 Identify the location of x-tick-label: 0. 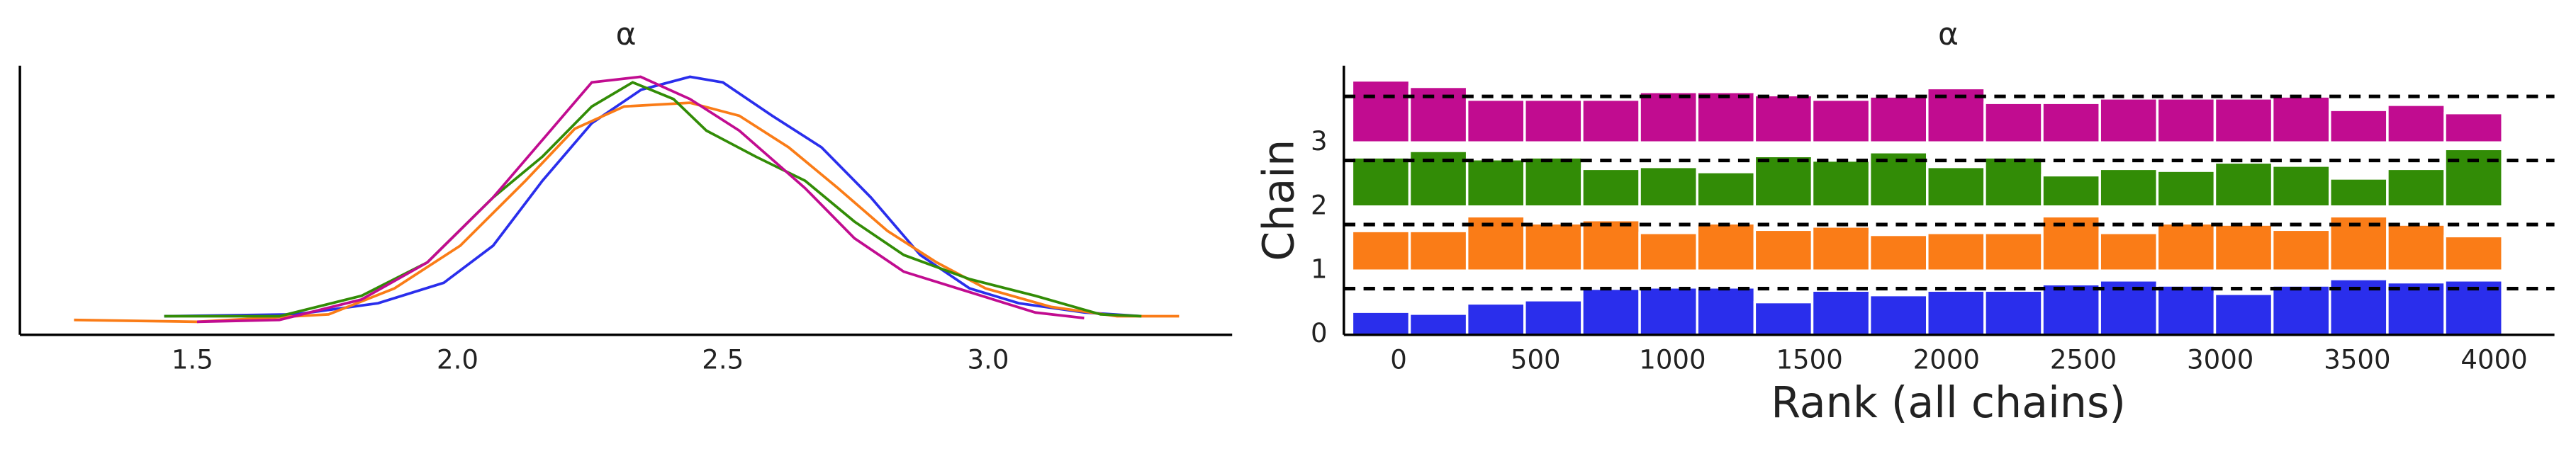
(1398, 360).